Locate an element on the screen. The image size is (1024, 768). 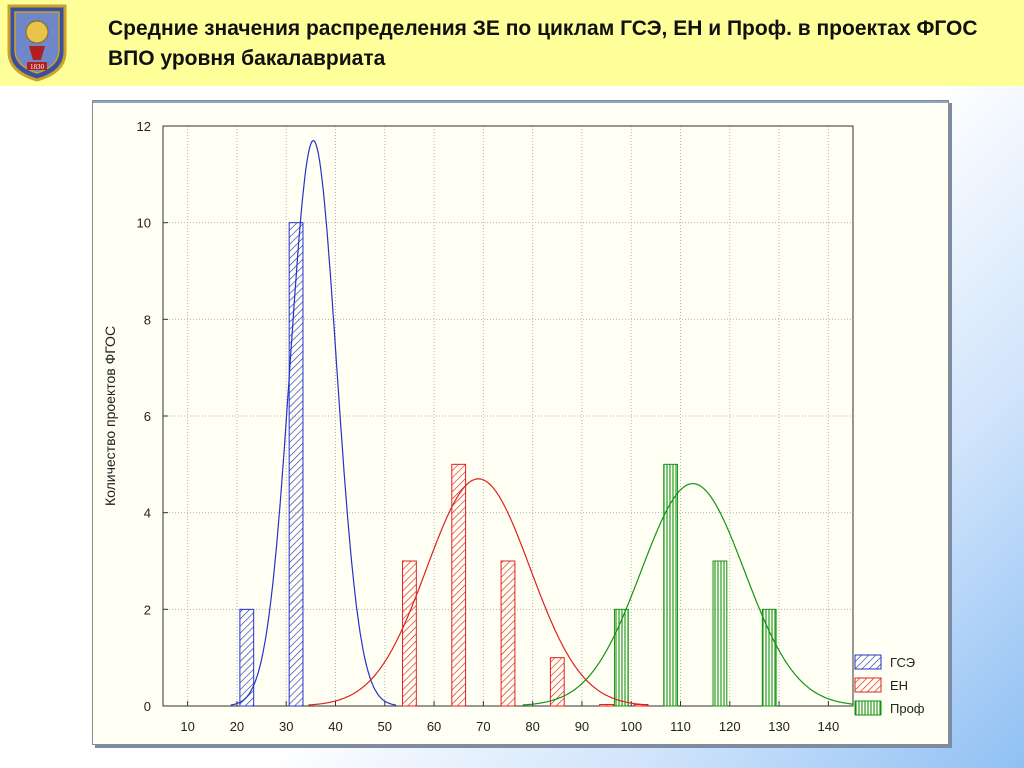
y-tick-label: 8 is located at coordinates (147, 319).